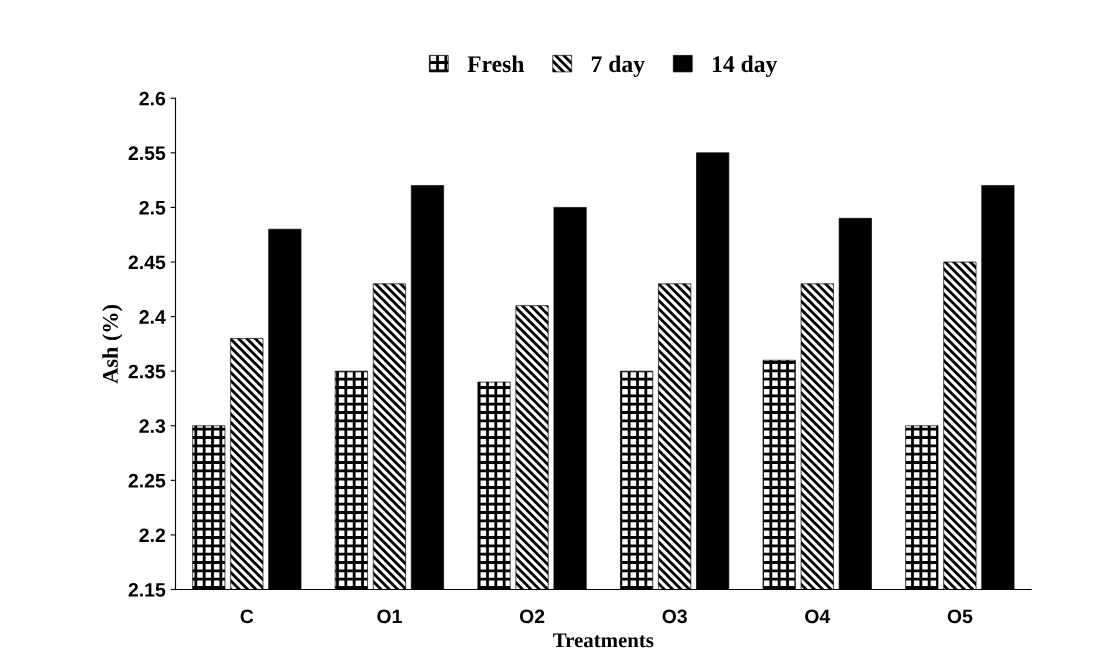  I want to click on y-axis-title: Ash (%), so click(112, 344).